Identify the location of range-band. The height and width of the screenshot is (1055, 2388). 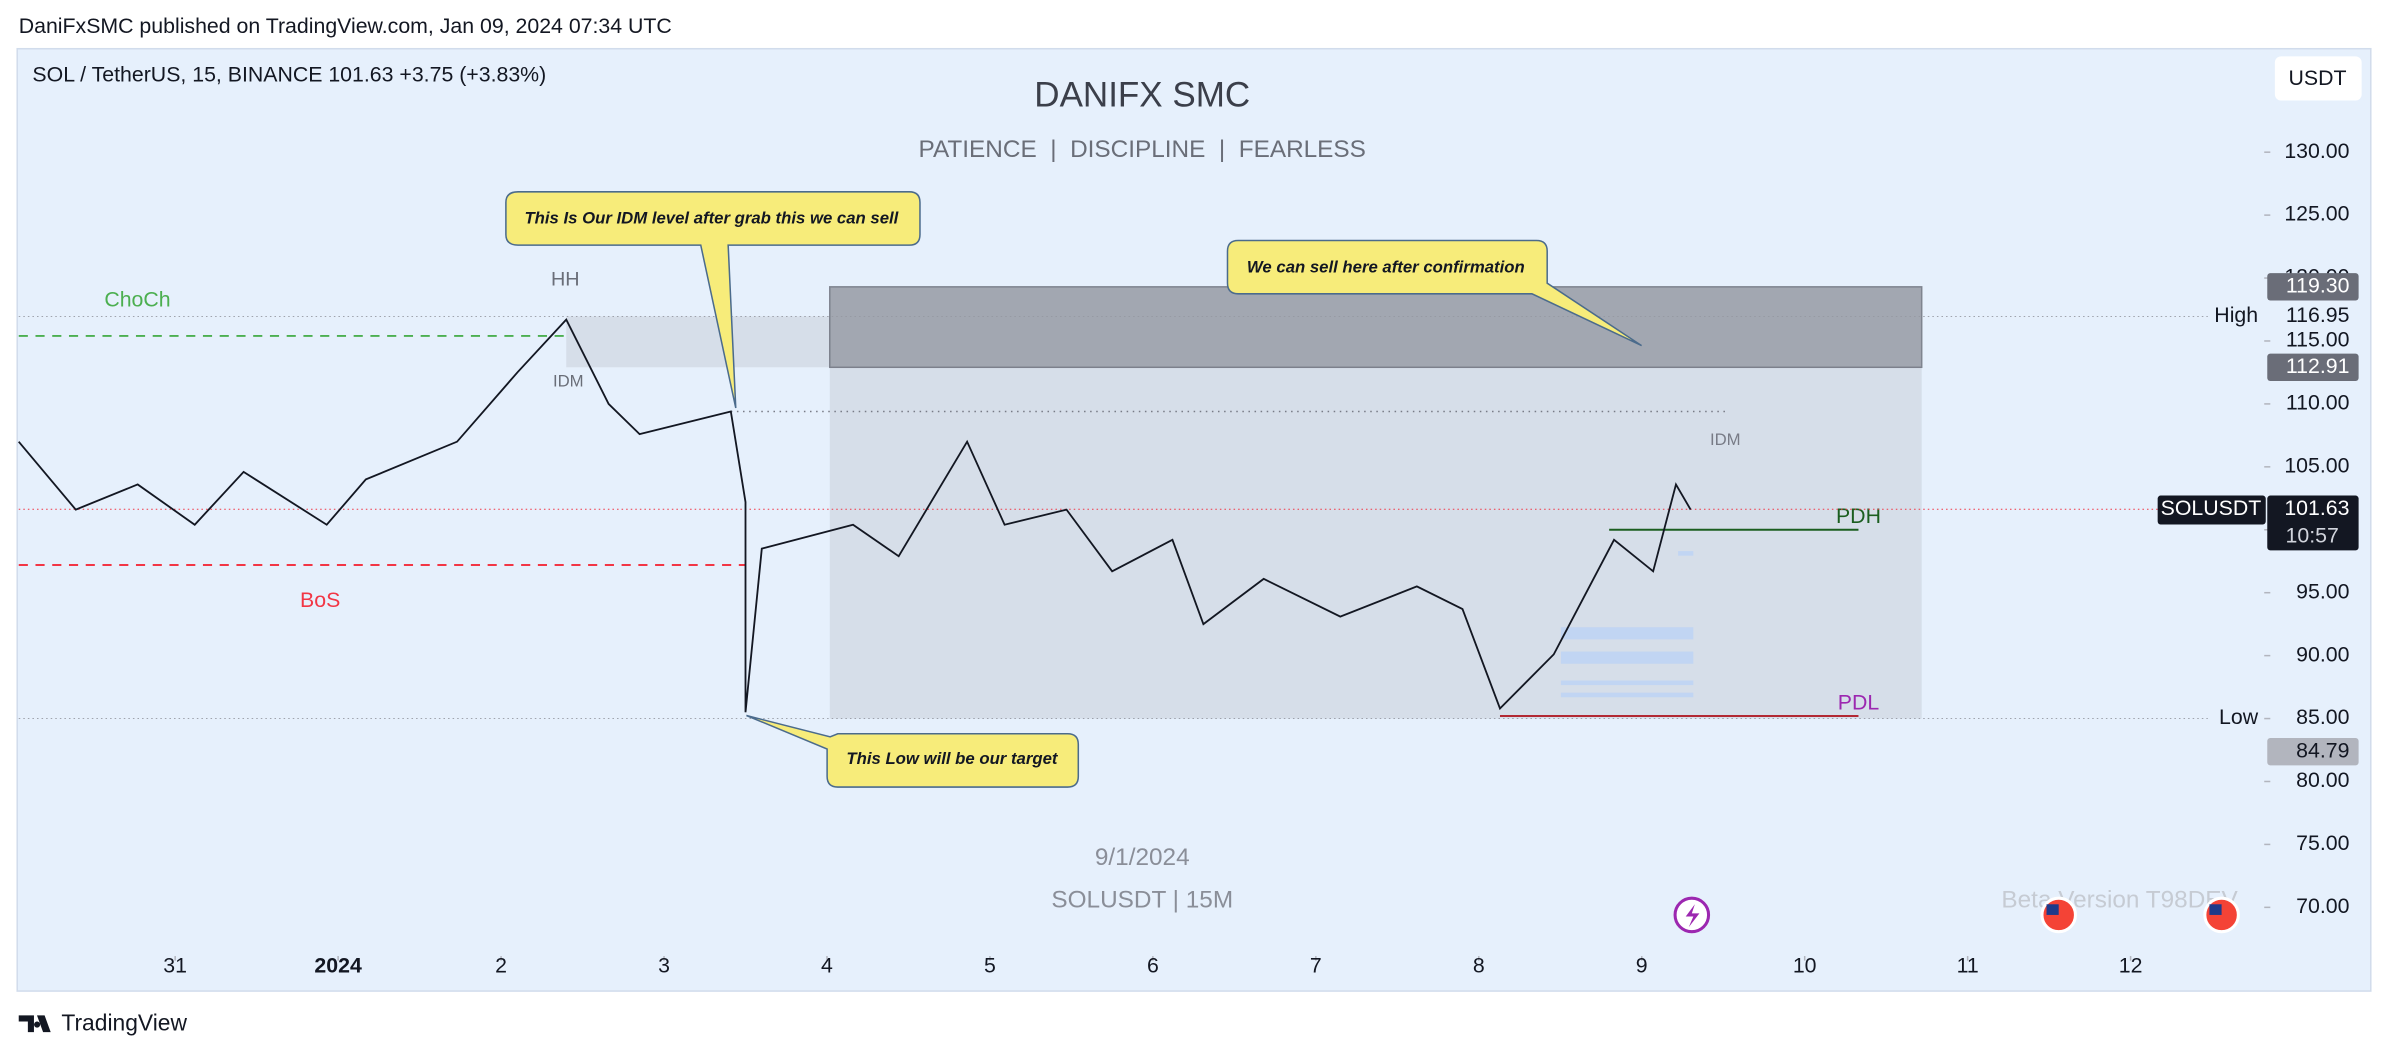
(698, 342).